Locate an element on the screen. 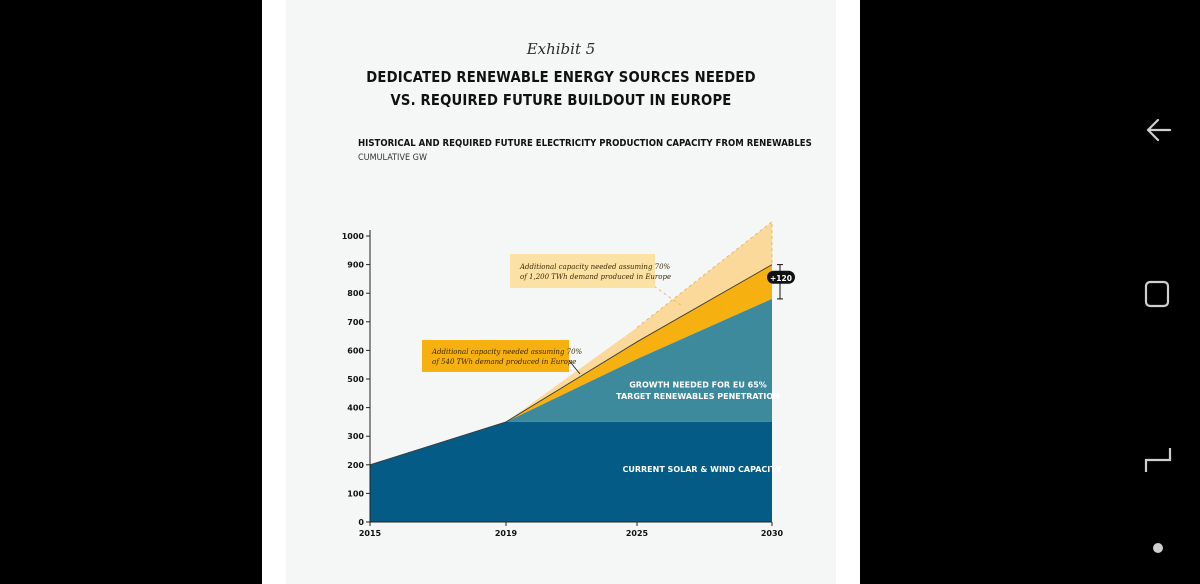 The height and width of the screenshot is (584, 1200). label-growth-line1: GROWTH NEEDED FOR EU 65% is located at coordinates (698, 385).